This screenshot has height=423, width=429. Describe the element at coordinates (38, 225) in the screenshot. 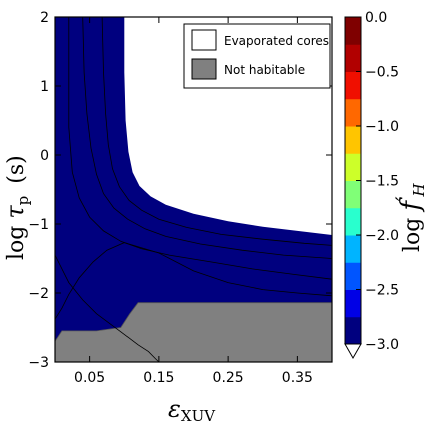

I see `y-tick-label: −1` at that location.